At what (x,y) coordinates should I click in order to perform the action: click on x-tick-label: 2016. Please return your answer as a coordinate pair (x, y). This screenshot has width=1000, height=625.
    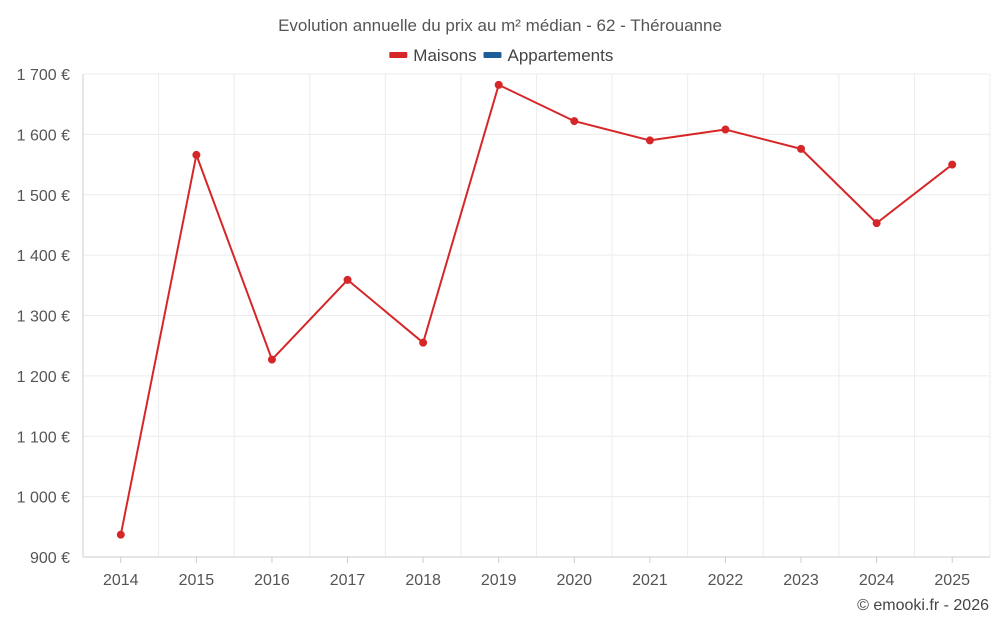
    Looking at the image, I should click on (272, 580).